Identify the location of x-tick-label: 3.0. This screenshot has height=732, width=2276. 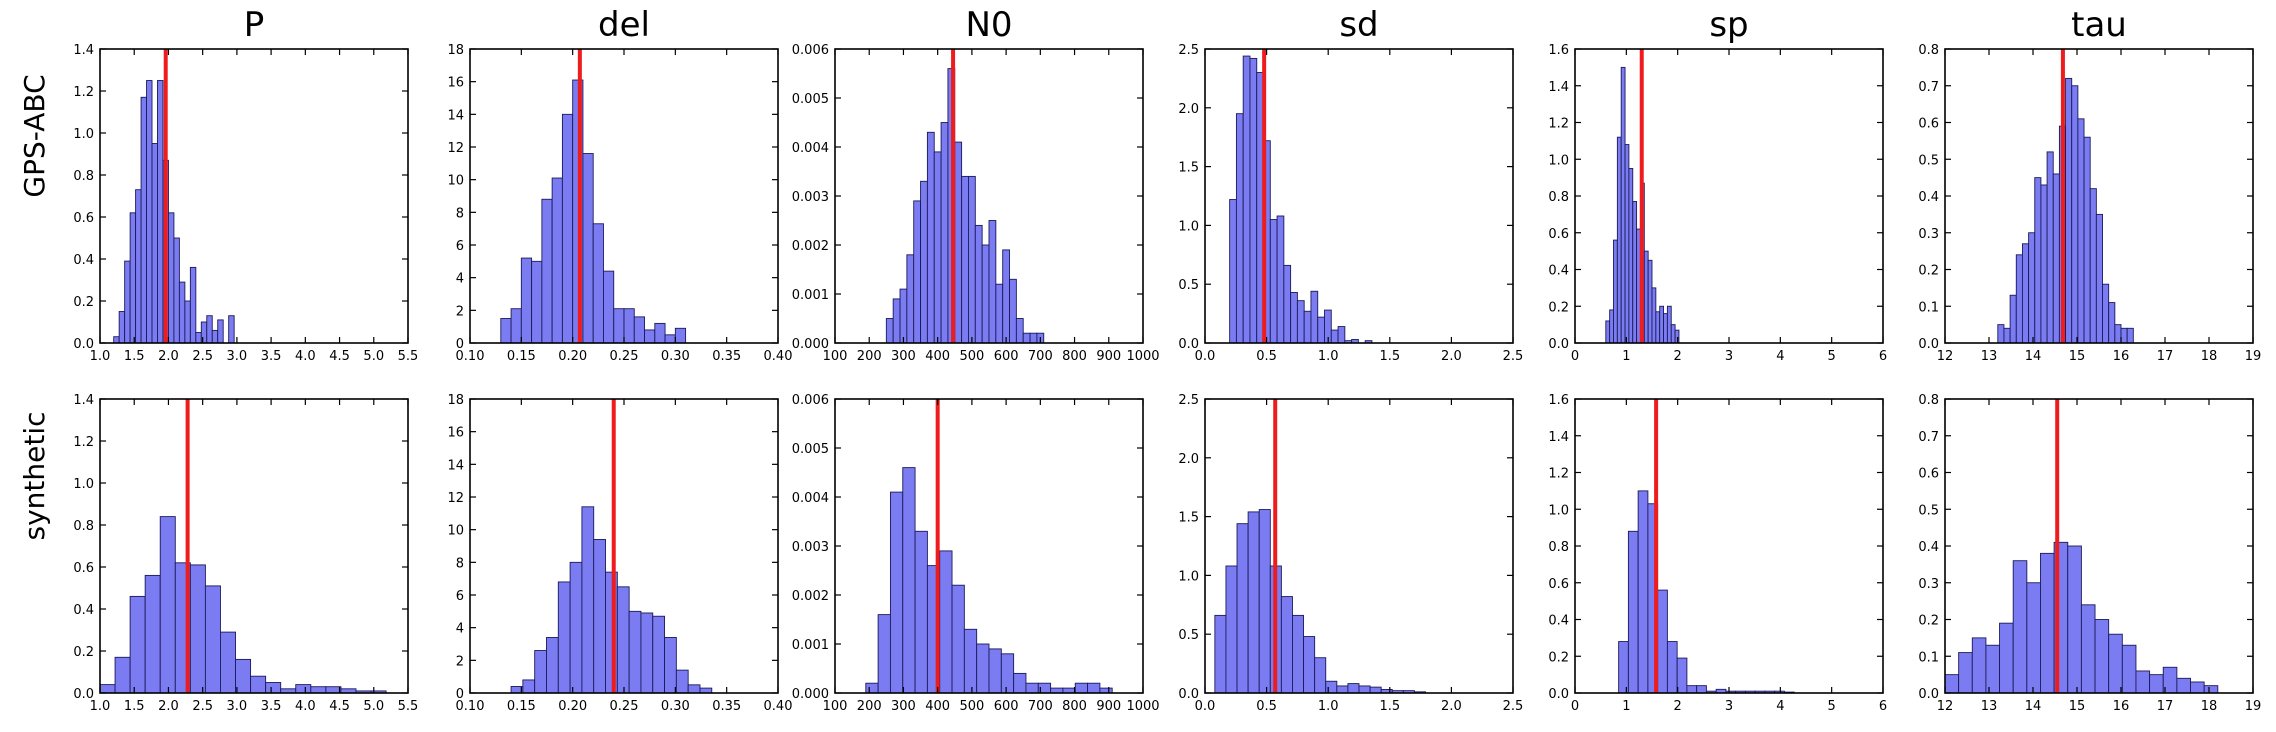
(237, 706).